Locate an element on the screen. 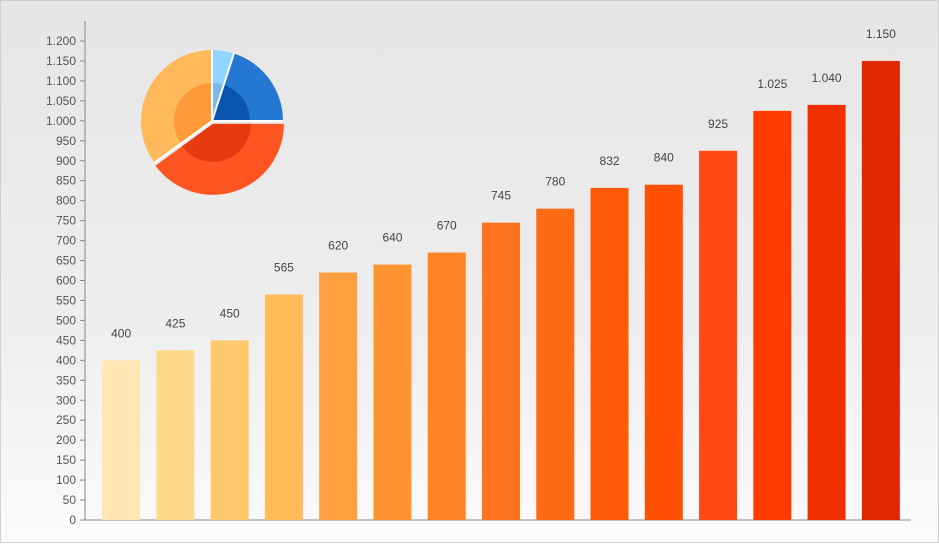 Image resolution: width=939 pixels, height=544 pixels. y-tick-label: 1.000 is located at coordinates (61, 121).